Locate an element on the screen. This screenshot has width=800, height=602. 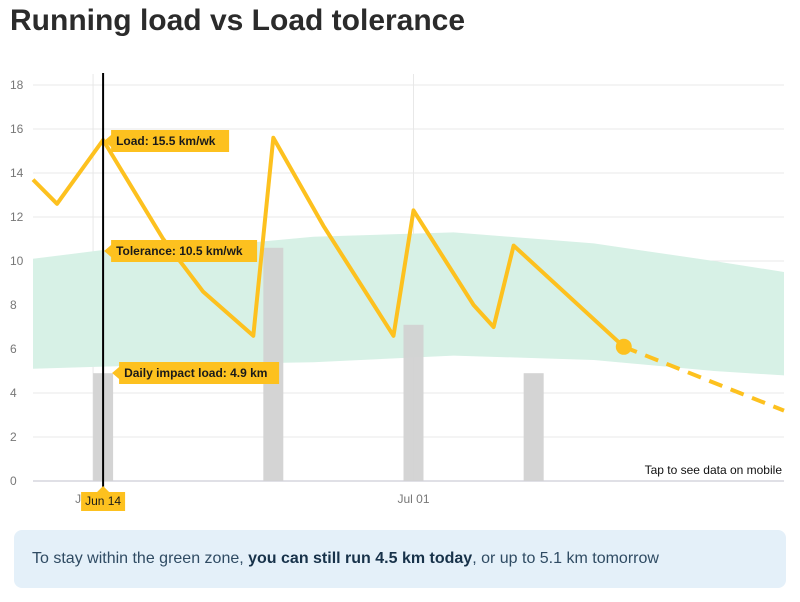
y-tick-label: 16 is located at coordinates (17, 129).